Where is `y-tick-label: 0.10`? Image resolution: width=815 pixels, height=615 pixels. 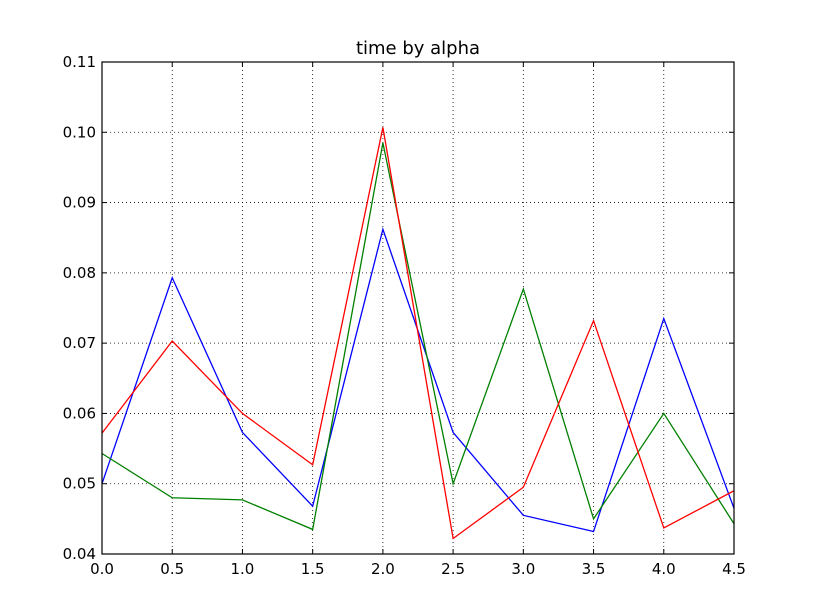 y-tick-label: 0.10 is located at coordinates (79, 132).